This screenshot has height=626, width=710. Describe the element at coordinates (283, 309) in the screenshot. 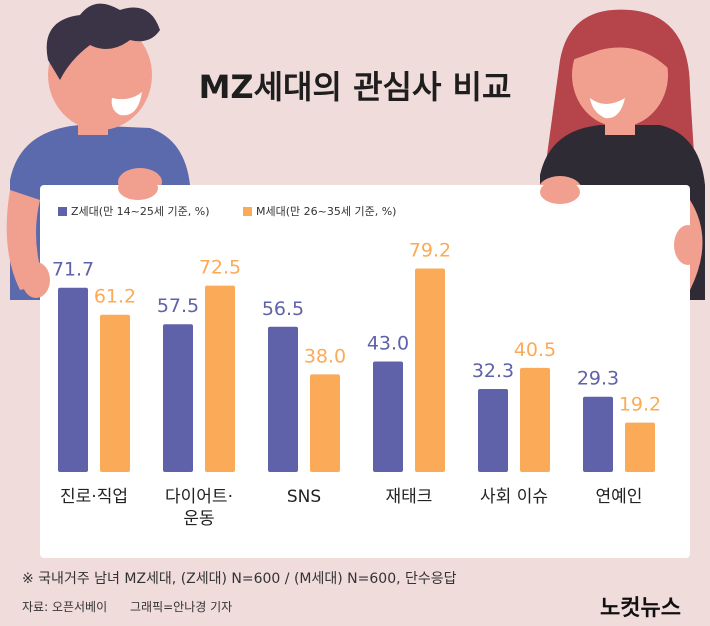

I see `value-label: 56.5` at that location.